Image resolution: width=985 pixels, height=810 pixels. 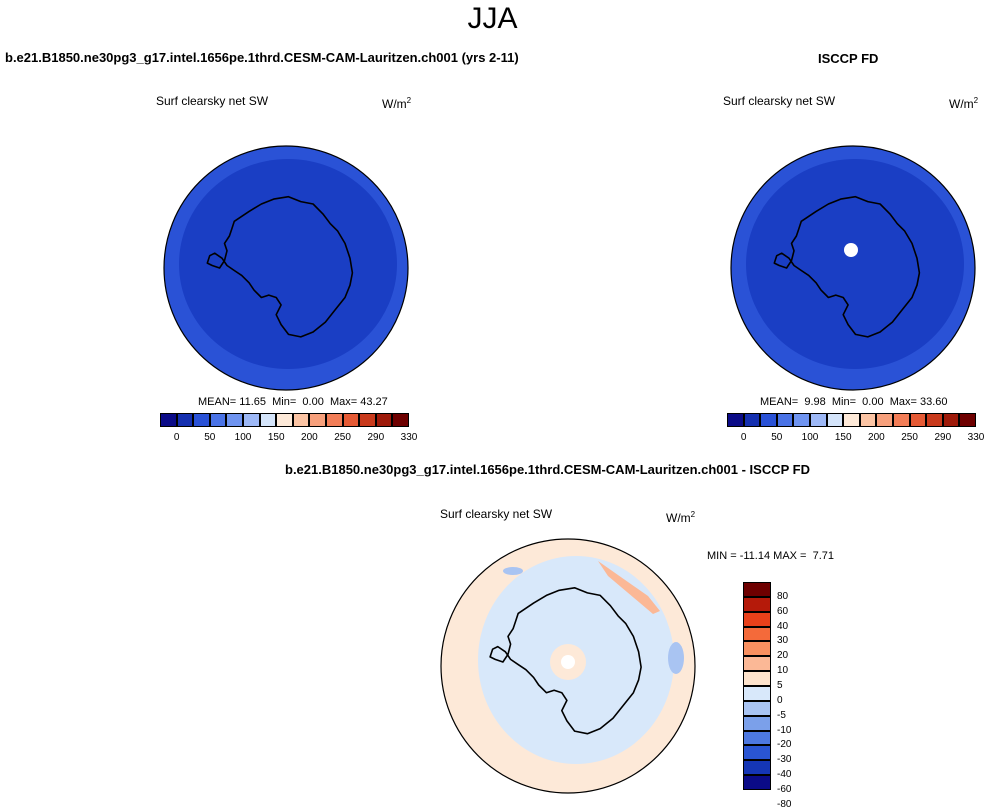 I want to click on colorbar-tick-label: 20, so click(x=783, y=656).